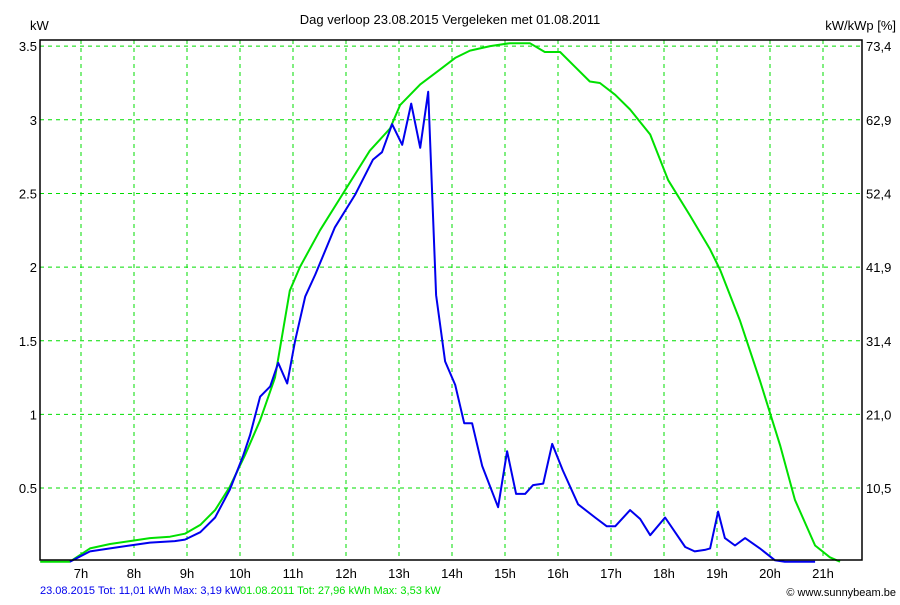 This screenshot has height=605, width=900. I want to click on x-tick-label: 18h, so click(664, 573).